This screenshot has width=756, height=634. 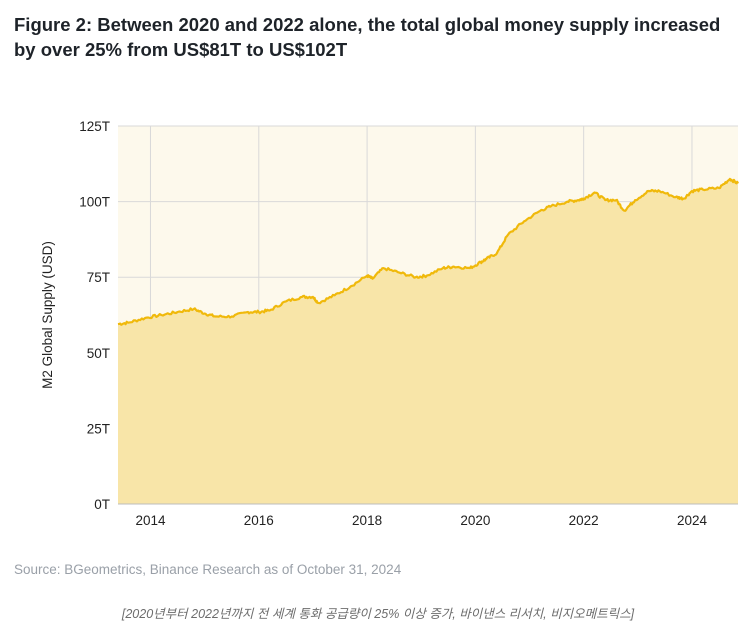 What do you see at coordinates (98, 428) in the screenshot?
I see `y-tick-label: 25T` at bounding box center [98, 428].